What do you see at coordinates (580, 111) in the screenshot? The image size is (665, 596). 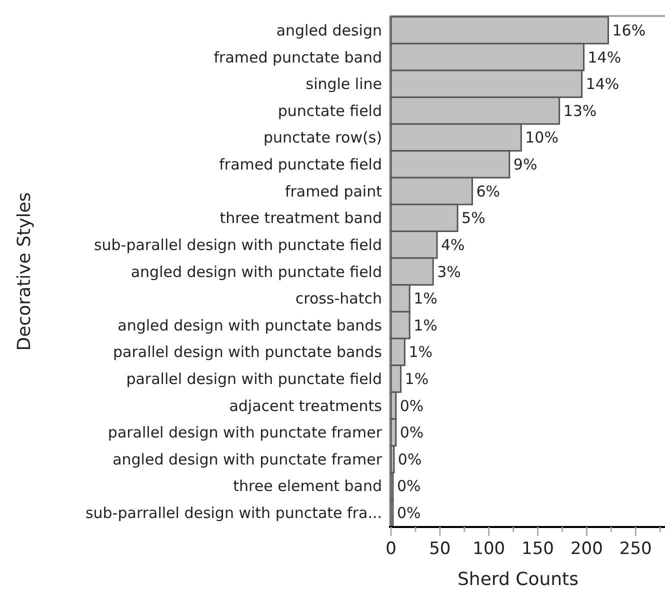 I see `annotation: 13%` at bounding box center [580, 111].